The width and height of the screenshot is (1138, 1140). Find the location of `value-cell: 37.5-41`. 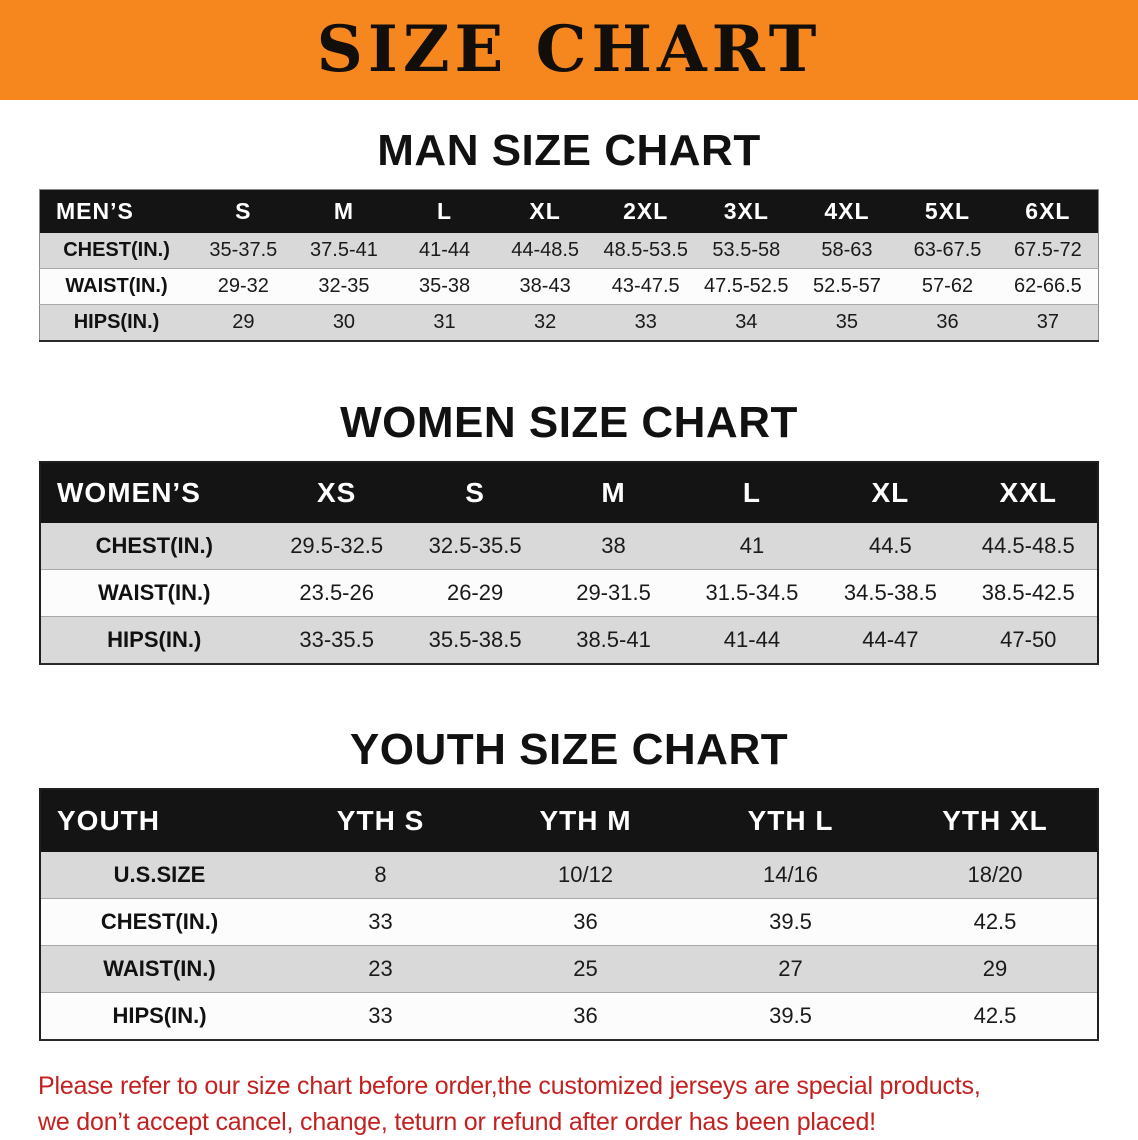

value-cell: 37.5-41 is located at coordinates (344, 251).